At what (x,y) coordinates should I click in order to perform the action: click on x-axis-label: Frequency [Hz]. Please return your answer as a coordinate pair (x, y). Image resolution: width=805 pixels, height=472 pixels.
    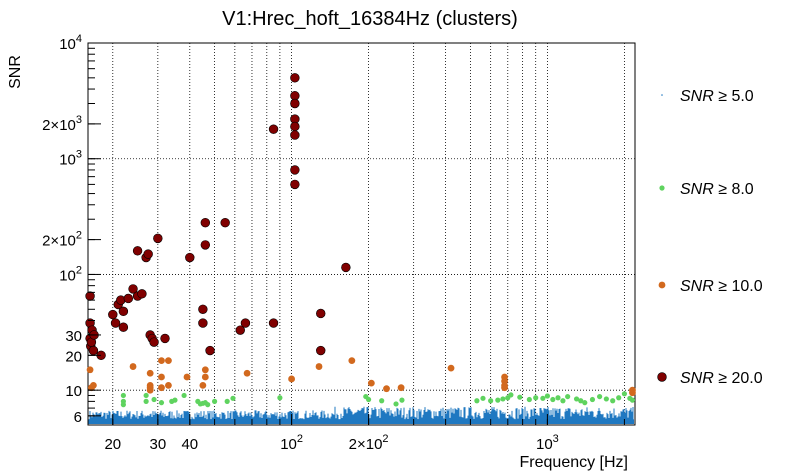
    Looking at the image, I should click on (574, 462).